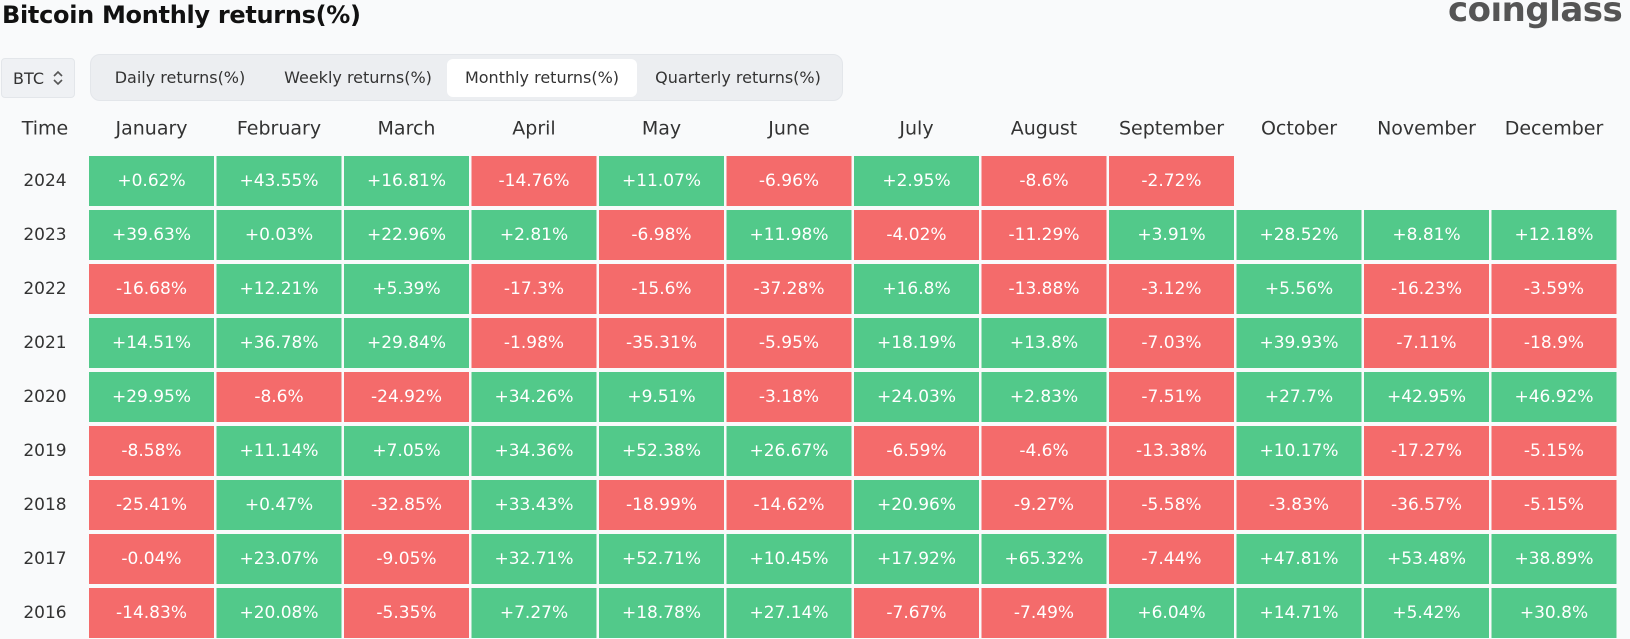 Image resolution: width=1630 pixels, height=639 pixels. I want to click on return-value-2016-may: +18.78%, so click(661, 613).